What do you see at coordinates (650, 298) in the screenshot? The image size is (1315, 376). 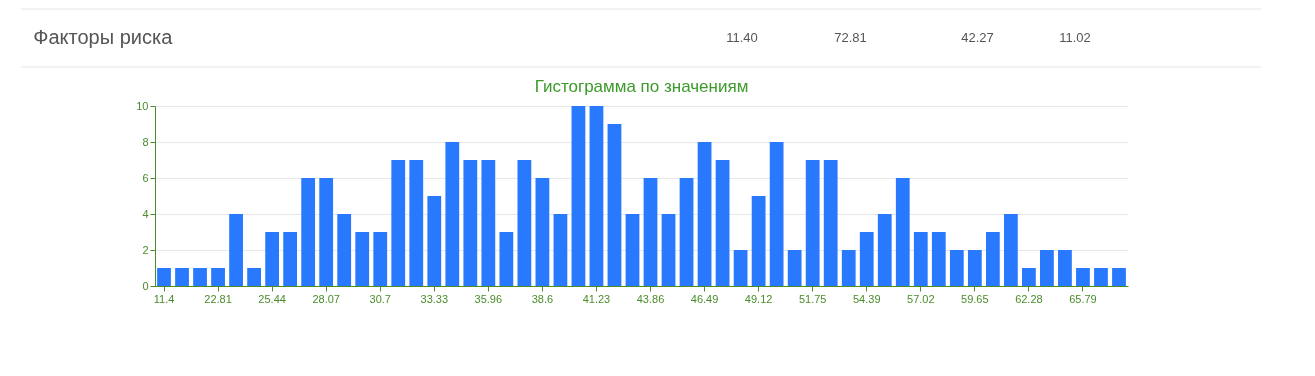 I see `x-tick-label: 43.86` at bounding box center [650, 298].